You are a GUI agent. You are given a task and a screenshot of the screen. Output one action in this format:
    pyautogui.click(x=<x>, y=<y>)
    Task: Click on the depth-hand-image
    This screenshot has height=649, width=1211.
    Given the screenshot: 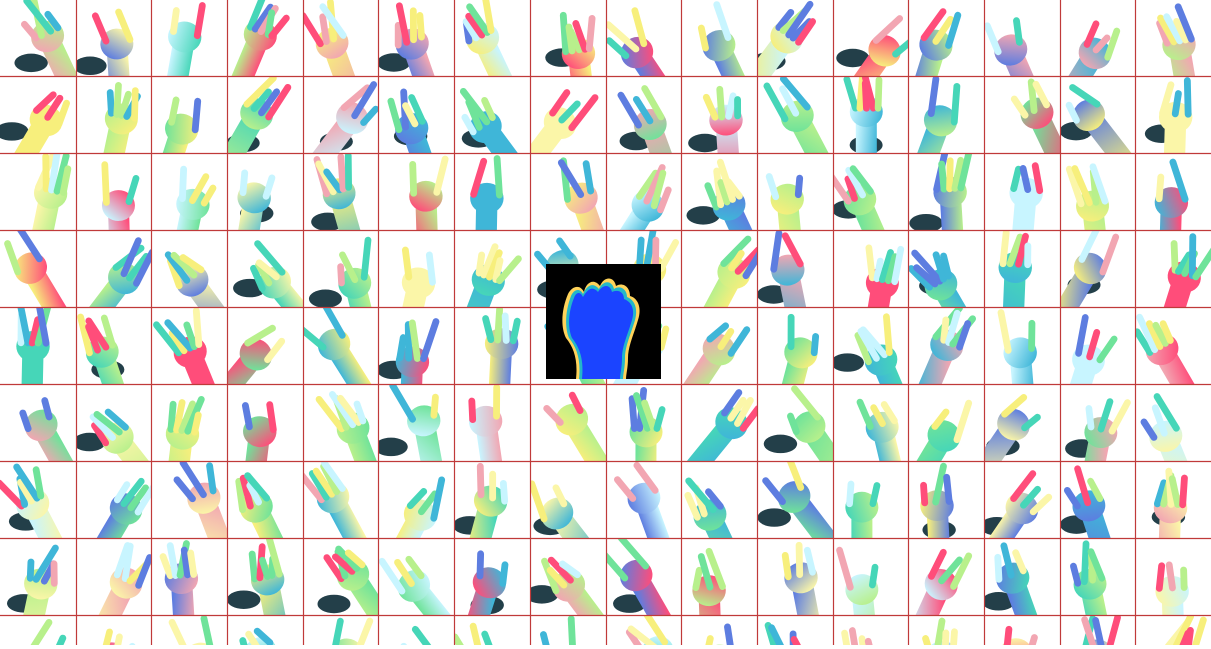 What is the action you would take?
    pyautogui.click(x=603, y=321)
    